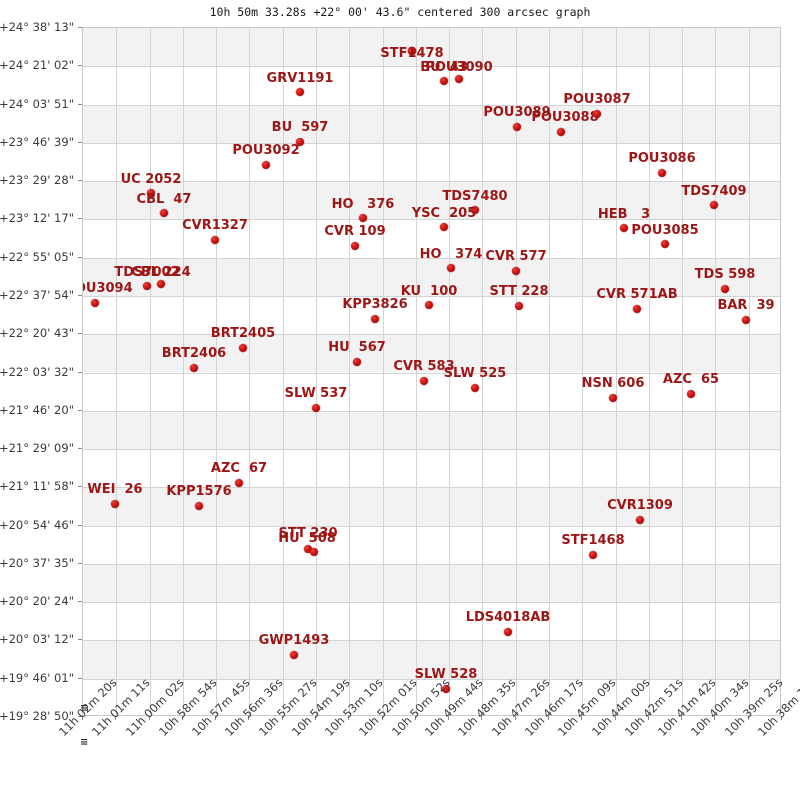  Describe the element at coordinates (37, 524) in the screenshot. I see `y-tick-label: +20° 54' 46"` at that location.